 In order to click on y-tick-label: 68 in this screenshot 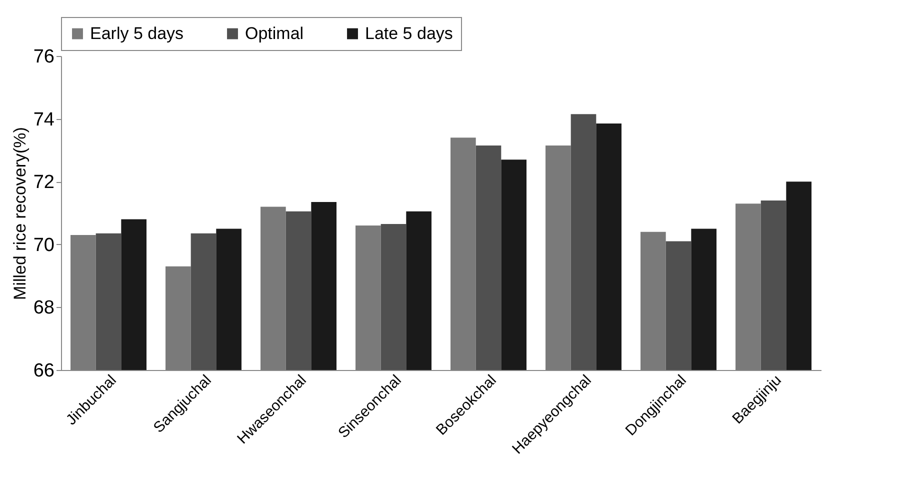, I will do `click(43, 308)`.